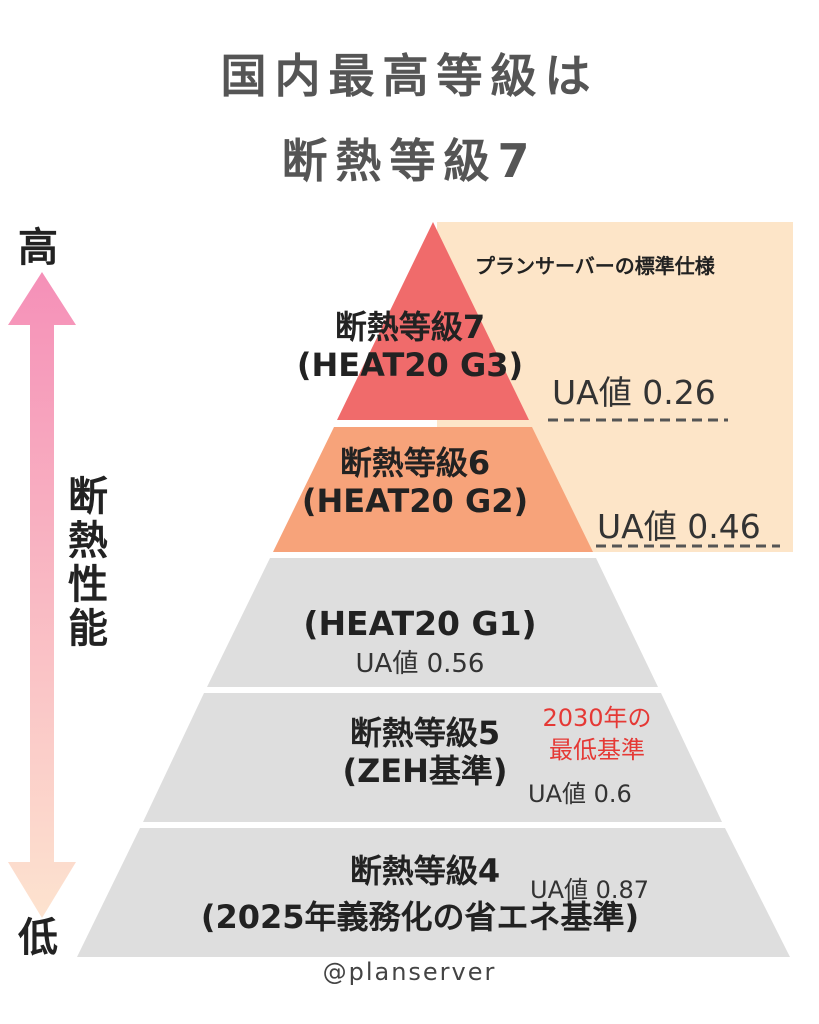  What do you see at coordinates (38, 248) in the screenshot?
I see `axis-high-label: 高` at bounding box center [38, 248].